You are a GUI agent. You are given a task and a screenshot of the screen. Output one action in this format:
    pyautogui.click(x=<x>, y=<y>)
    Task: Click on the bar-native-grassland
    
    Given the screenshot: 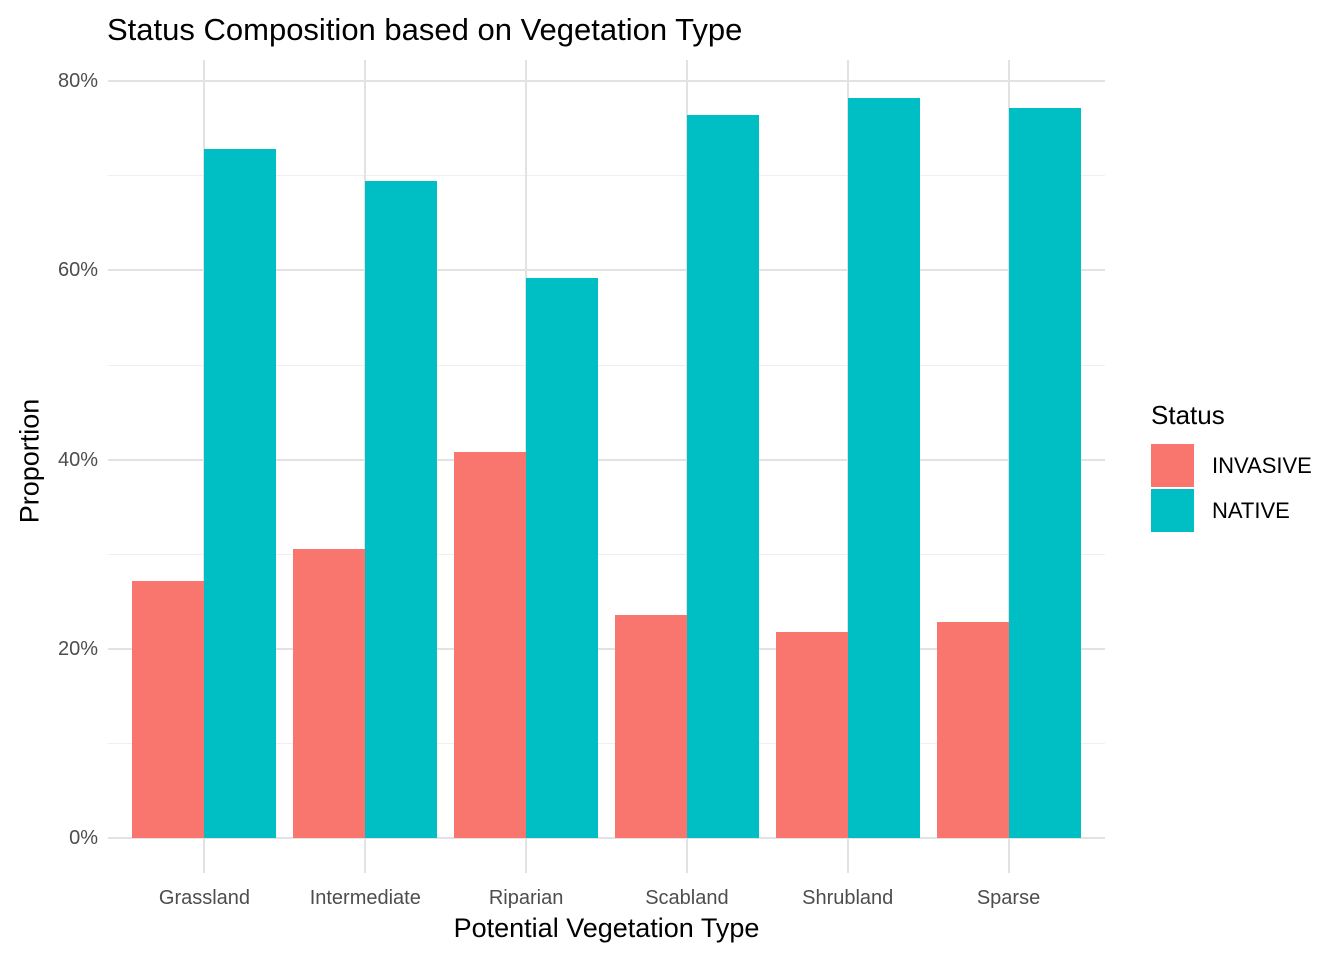 What is the action you would take?
    pyautogui.click(x=240, y=493)
    